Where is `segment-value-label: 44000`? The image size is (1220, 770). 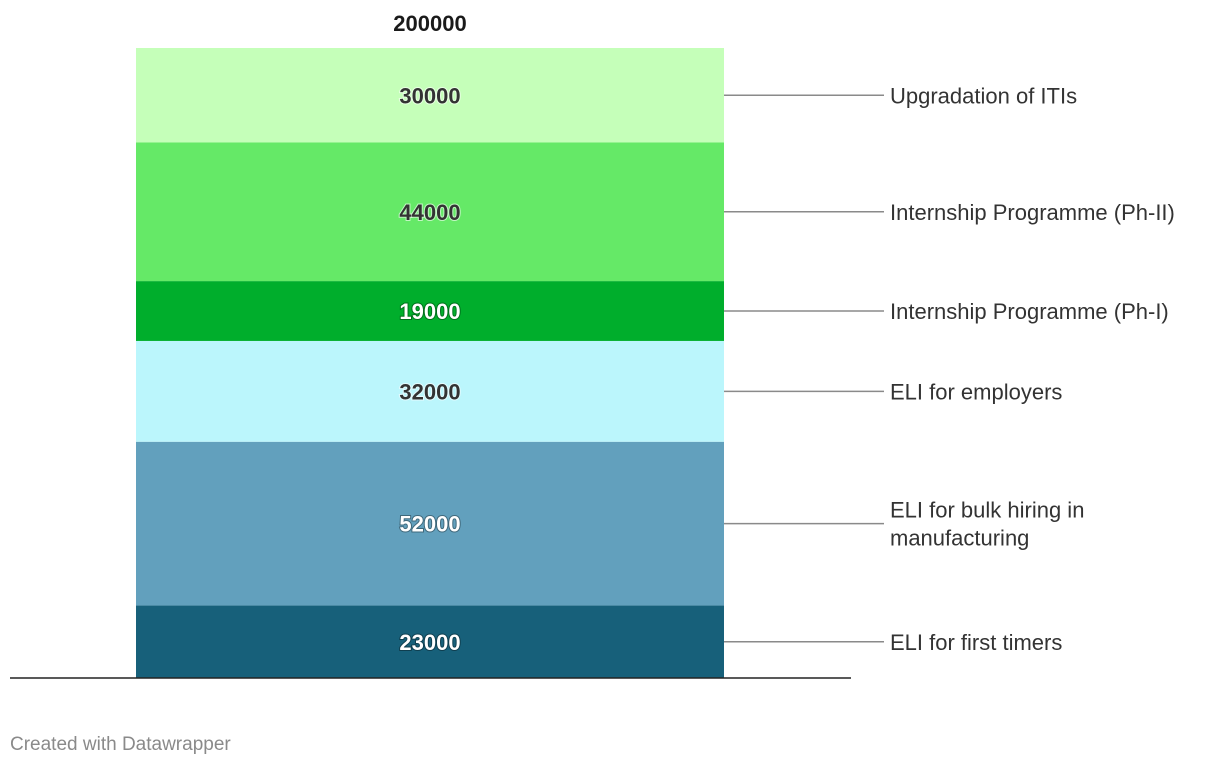 segment-value-label: 44000 is located at coordinates (429, 212).